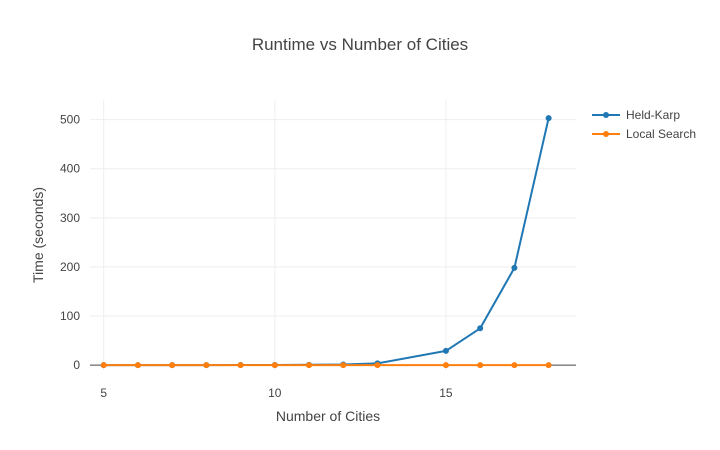  I want to click on y-tick-label: 0, so click(76, 365).